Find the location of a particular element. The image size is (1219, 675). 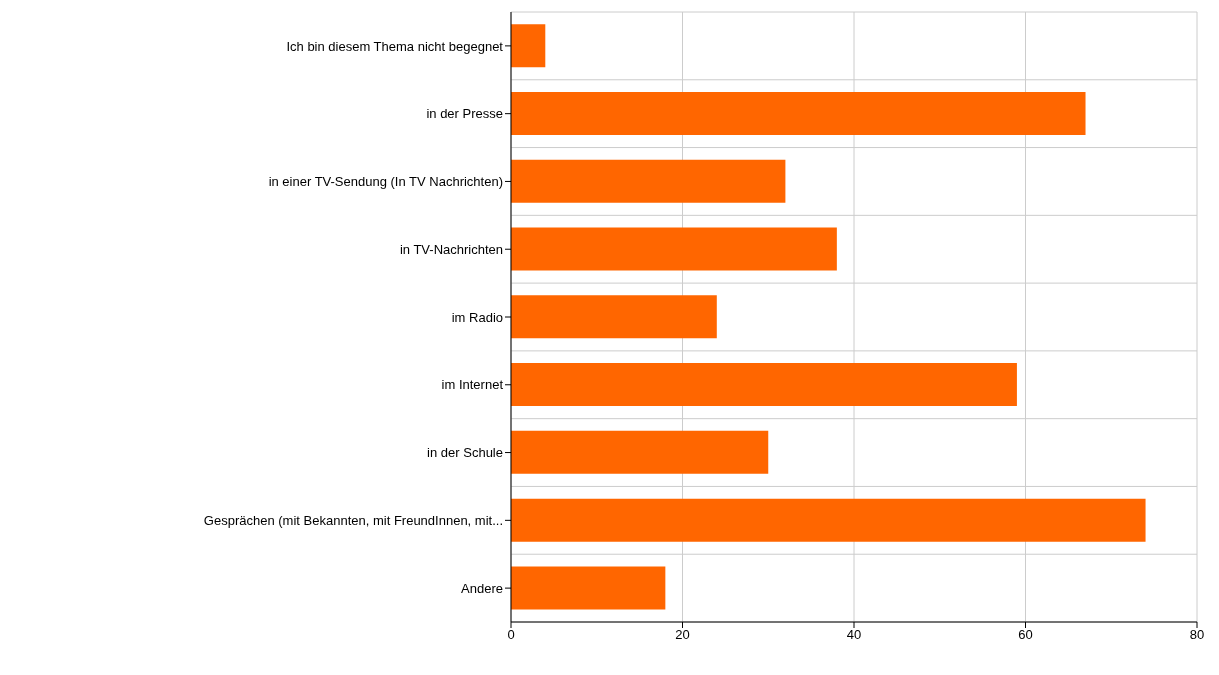

y-tick-label: im Radio is located at coordinates (477, 317).